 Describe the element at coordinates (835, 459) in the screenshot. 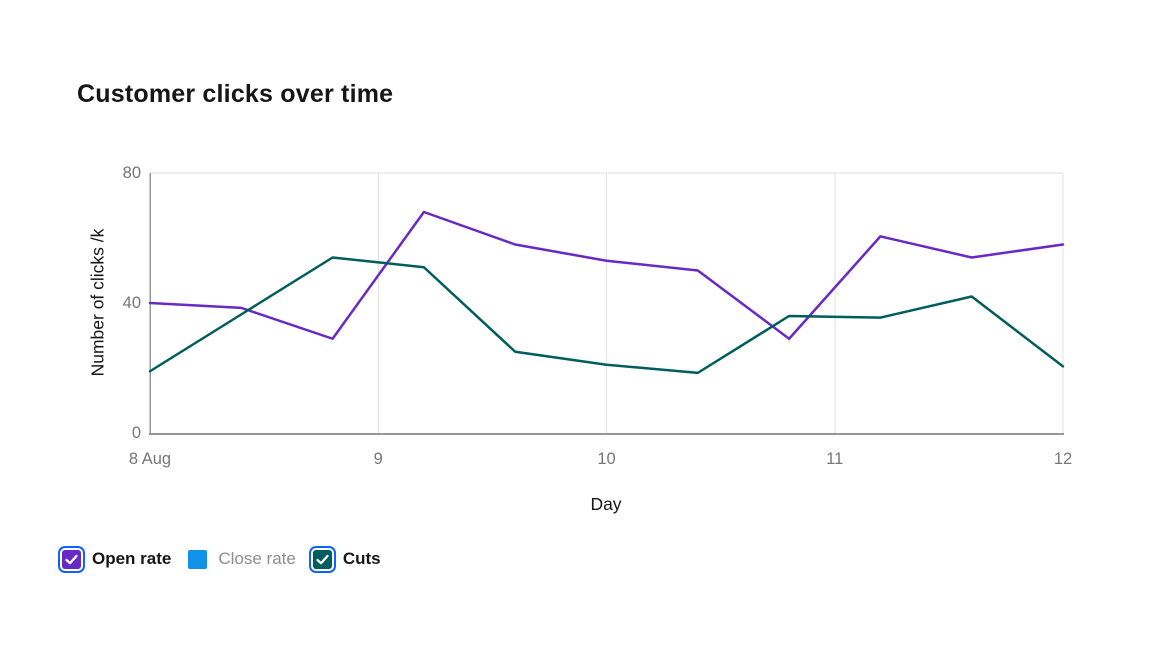

I see `x-tick-label: 11` at that location.